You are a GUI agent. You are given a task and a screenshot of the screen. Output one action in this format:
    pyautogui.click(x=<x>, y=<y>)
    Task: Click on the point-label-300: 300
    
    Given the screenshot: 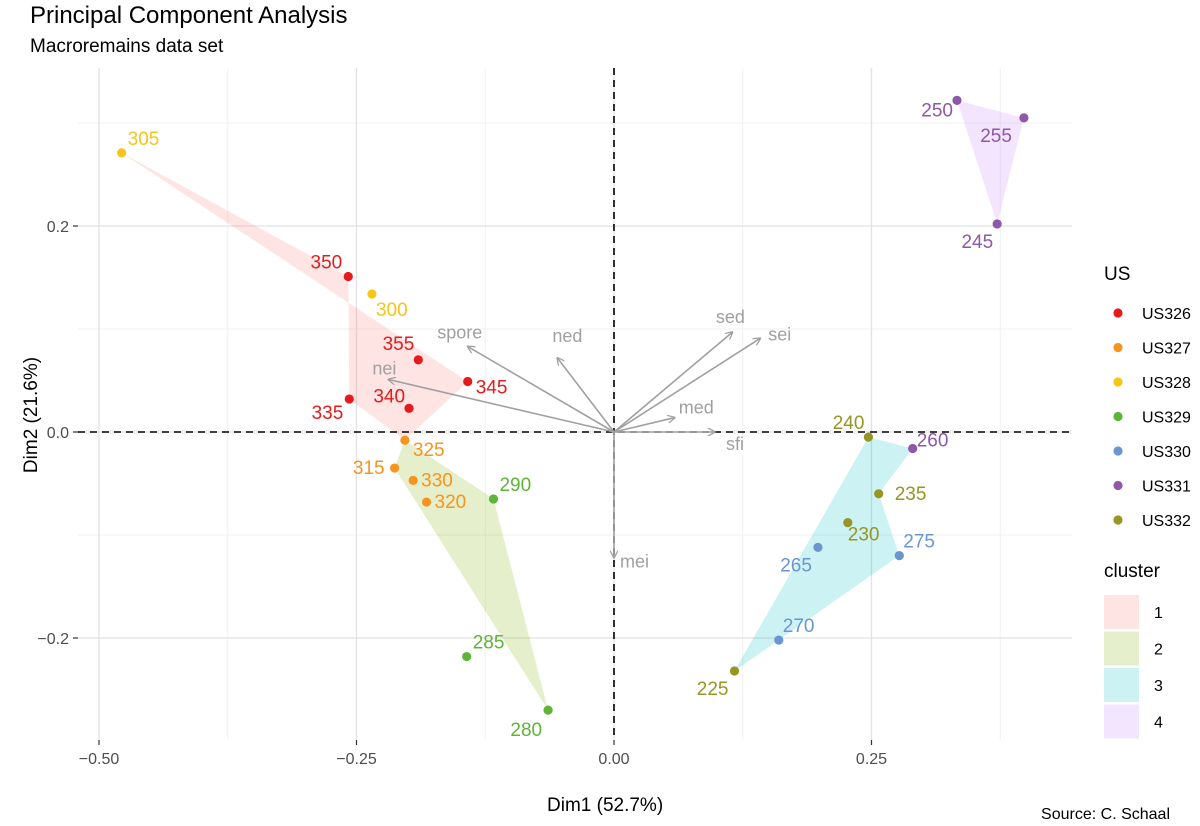 What is the action you would take?
    pyautogui.click(x=392, y=310)
    